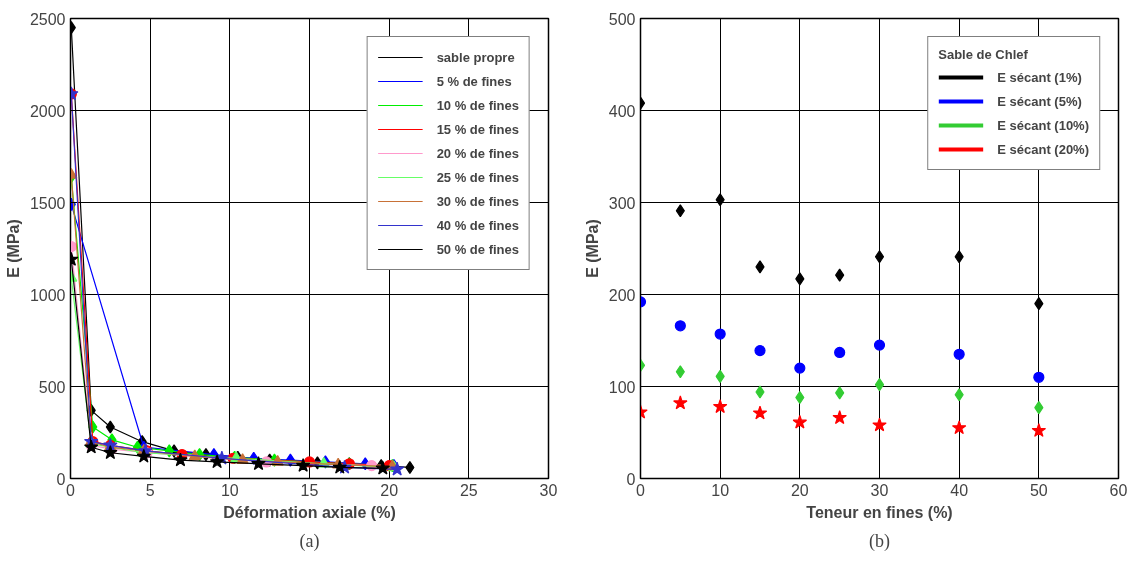 The width and height of the screenshot is (1138, 562). I want to click on x-axis-title: Teneur en fines (%), so click(879, 512).